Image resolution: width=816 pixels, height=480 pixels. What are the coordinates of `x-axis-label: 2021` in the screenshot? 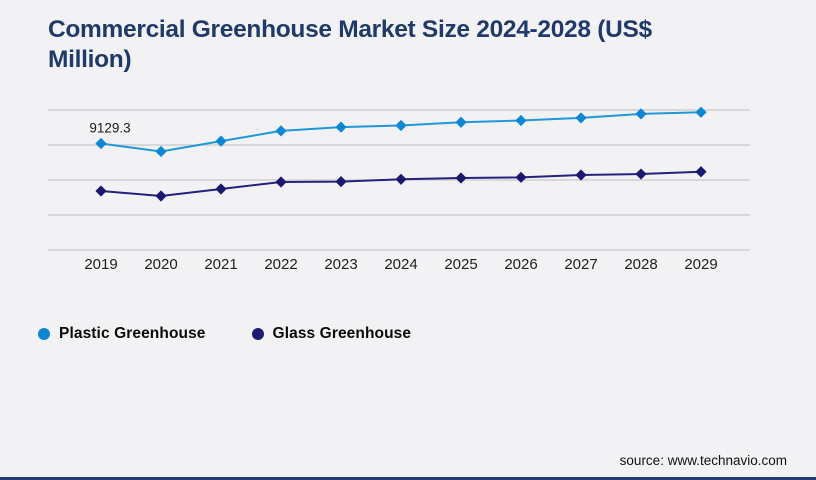 It's located at (220, 264).